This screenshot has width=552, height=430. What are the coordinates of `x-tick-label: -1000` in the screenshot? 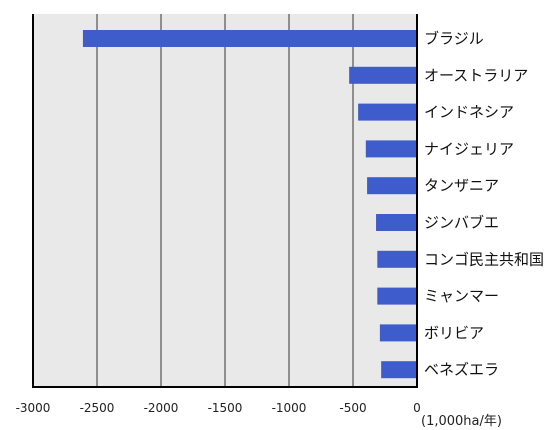 It's located at (289, 408).